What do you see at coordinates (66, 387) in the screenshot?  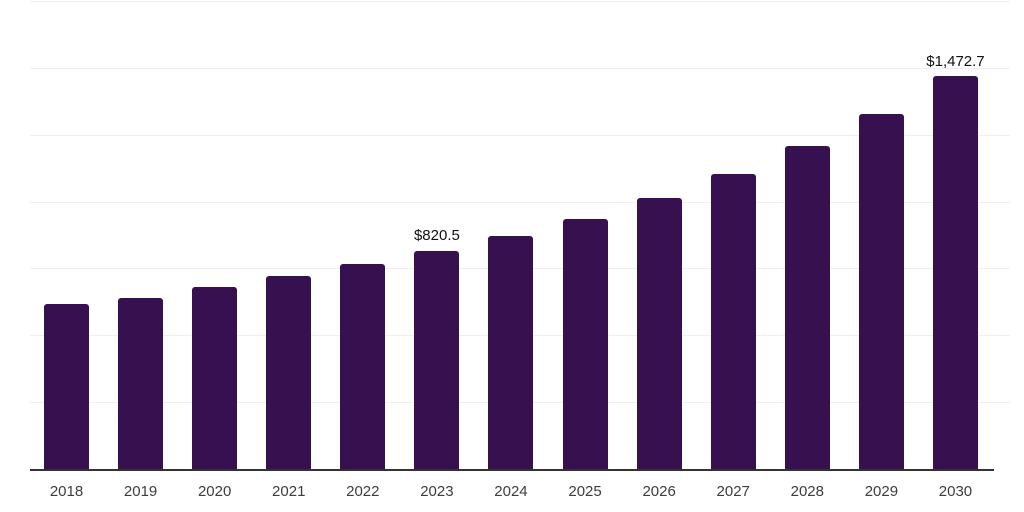 I see `bar-2018` at bounding box center [66, 387].